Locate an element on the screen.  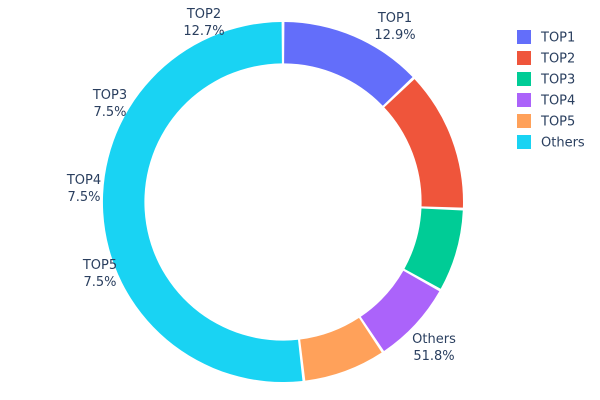
slice-label-percent: 12.7% is located at coordinates (203, 31).